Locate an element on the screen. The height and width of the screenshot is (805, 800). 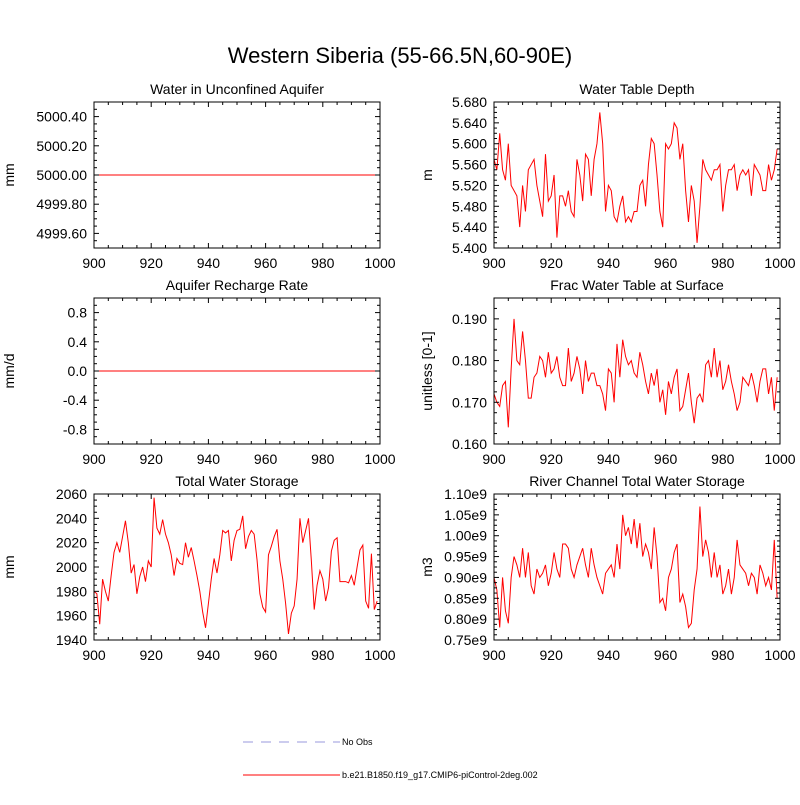
y-tick-label: 1960 is located at coordinates (71, 616).